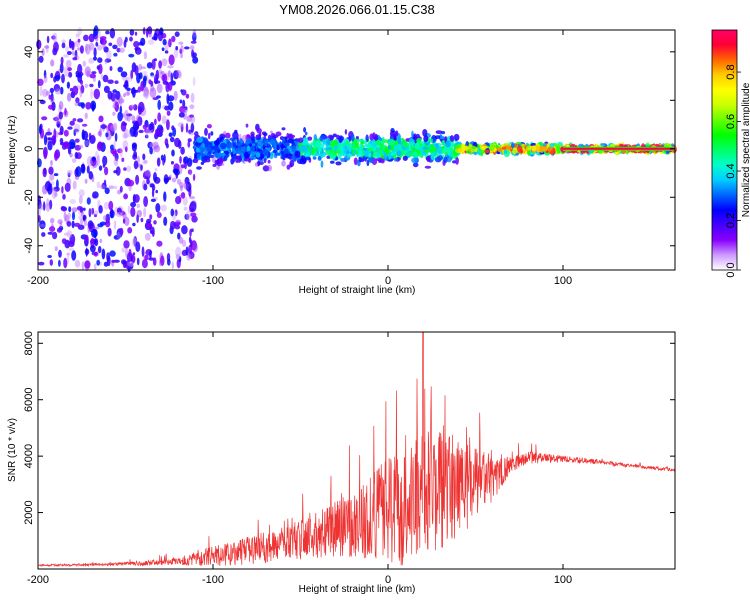  What do you see at coordinates (563, 281) in the screenshot?
I see `spectrogram-x-tick-label: 100` at bounding box center [563, 281].